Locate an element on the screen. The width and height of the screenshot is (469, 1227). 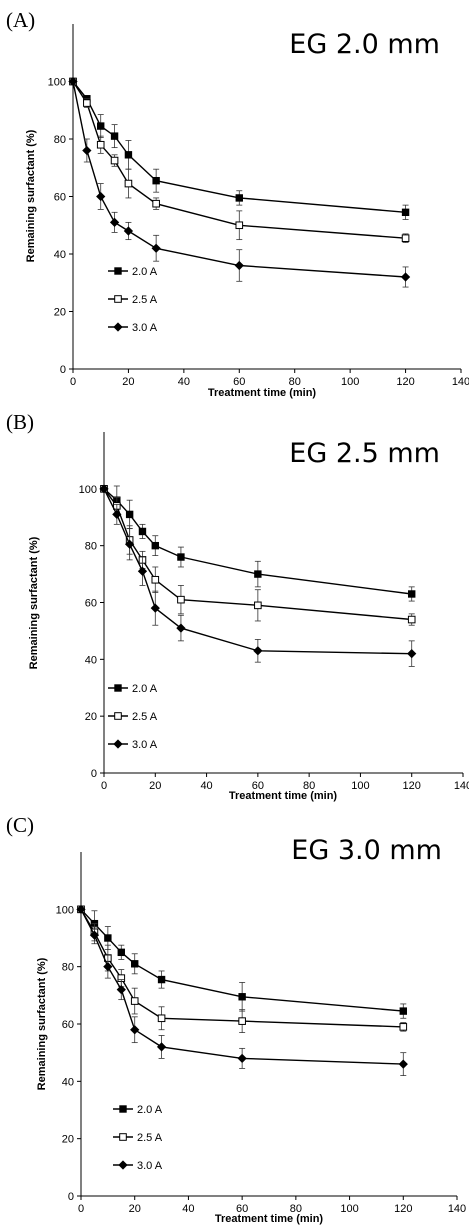
chart-title: EG 3.0 mm is located at coordinates (366, 850).